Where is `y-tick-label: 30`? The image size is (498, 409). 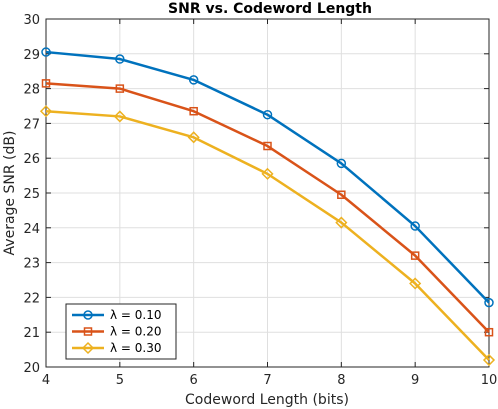
y-tick-label: 30 is located at coordinates (31, 20).